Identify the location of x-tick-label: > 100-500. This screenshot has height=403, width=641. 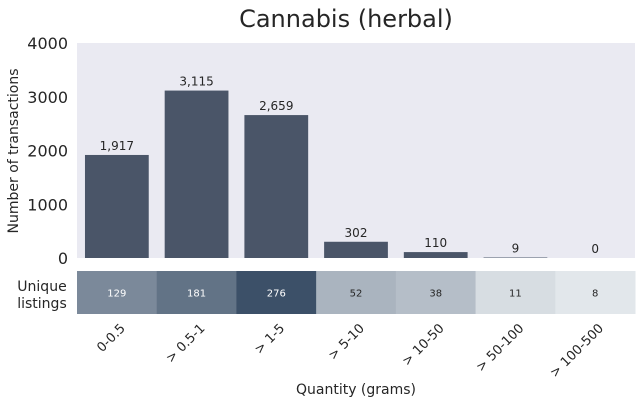
(577, 351).